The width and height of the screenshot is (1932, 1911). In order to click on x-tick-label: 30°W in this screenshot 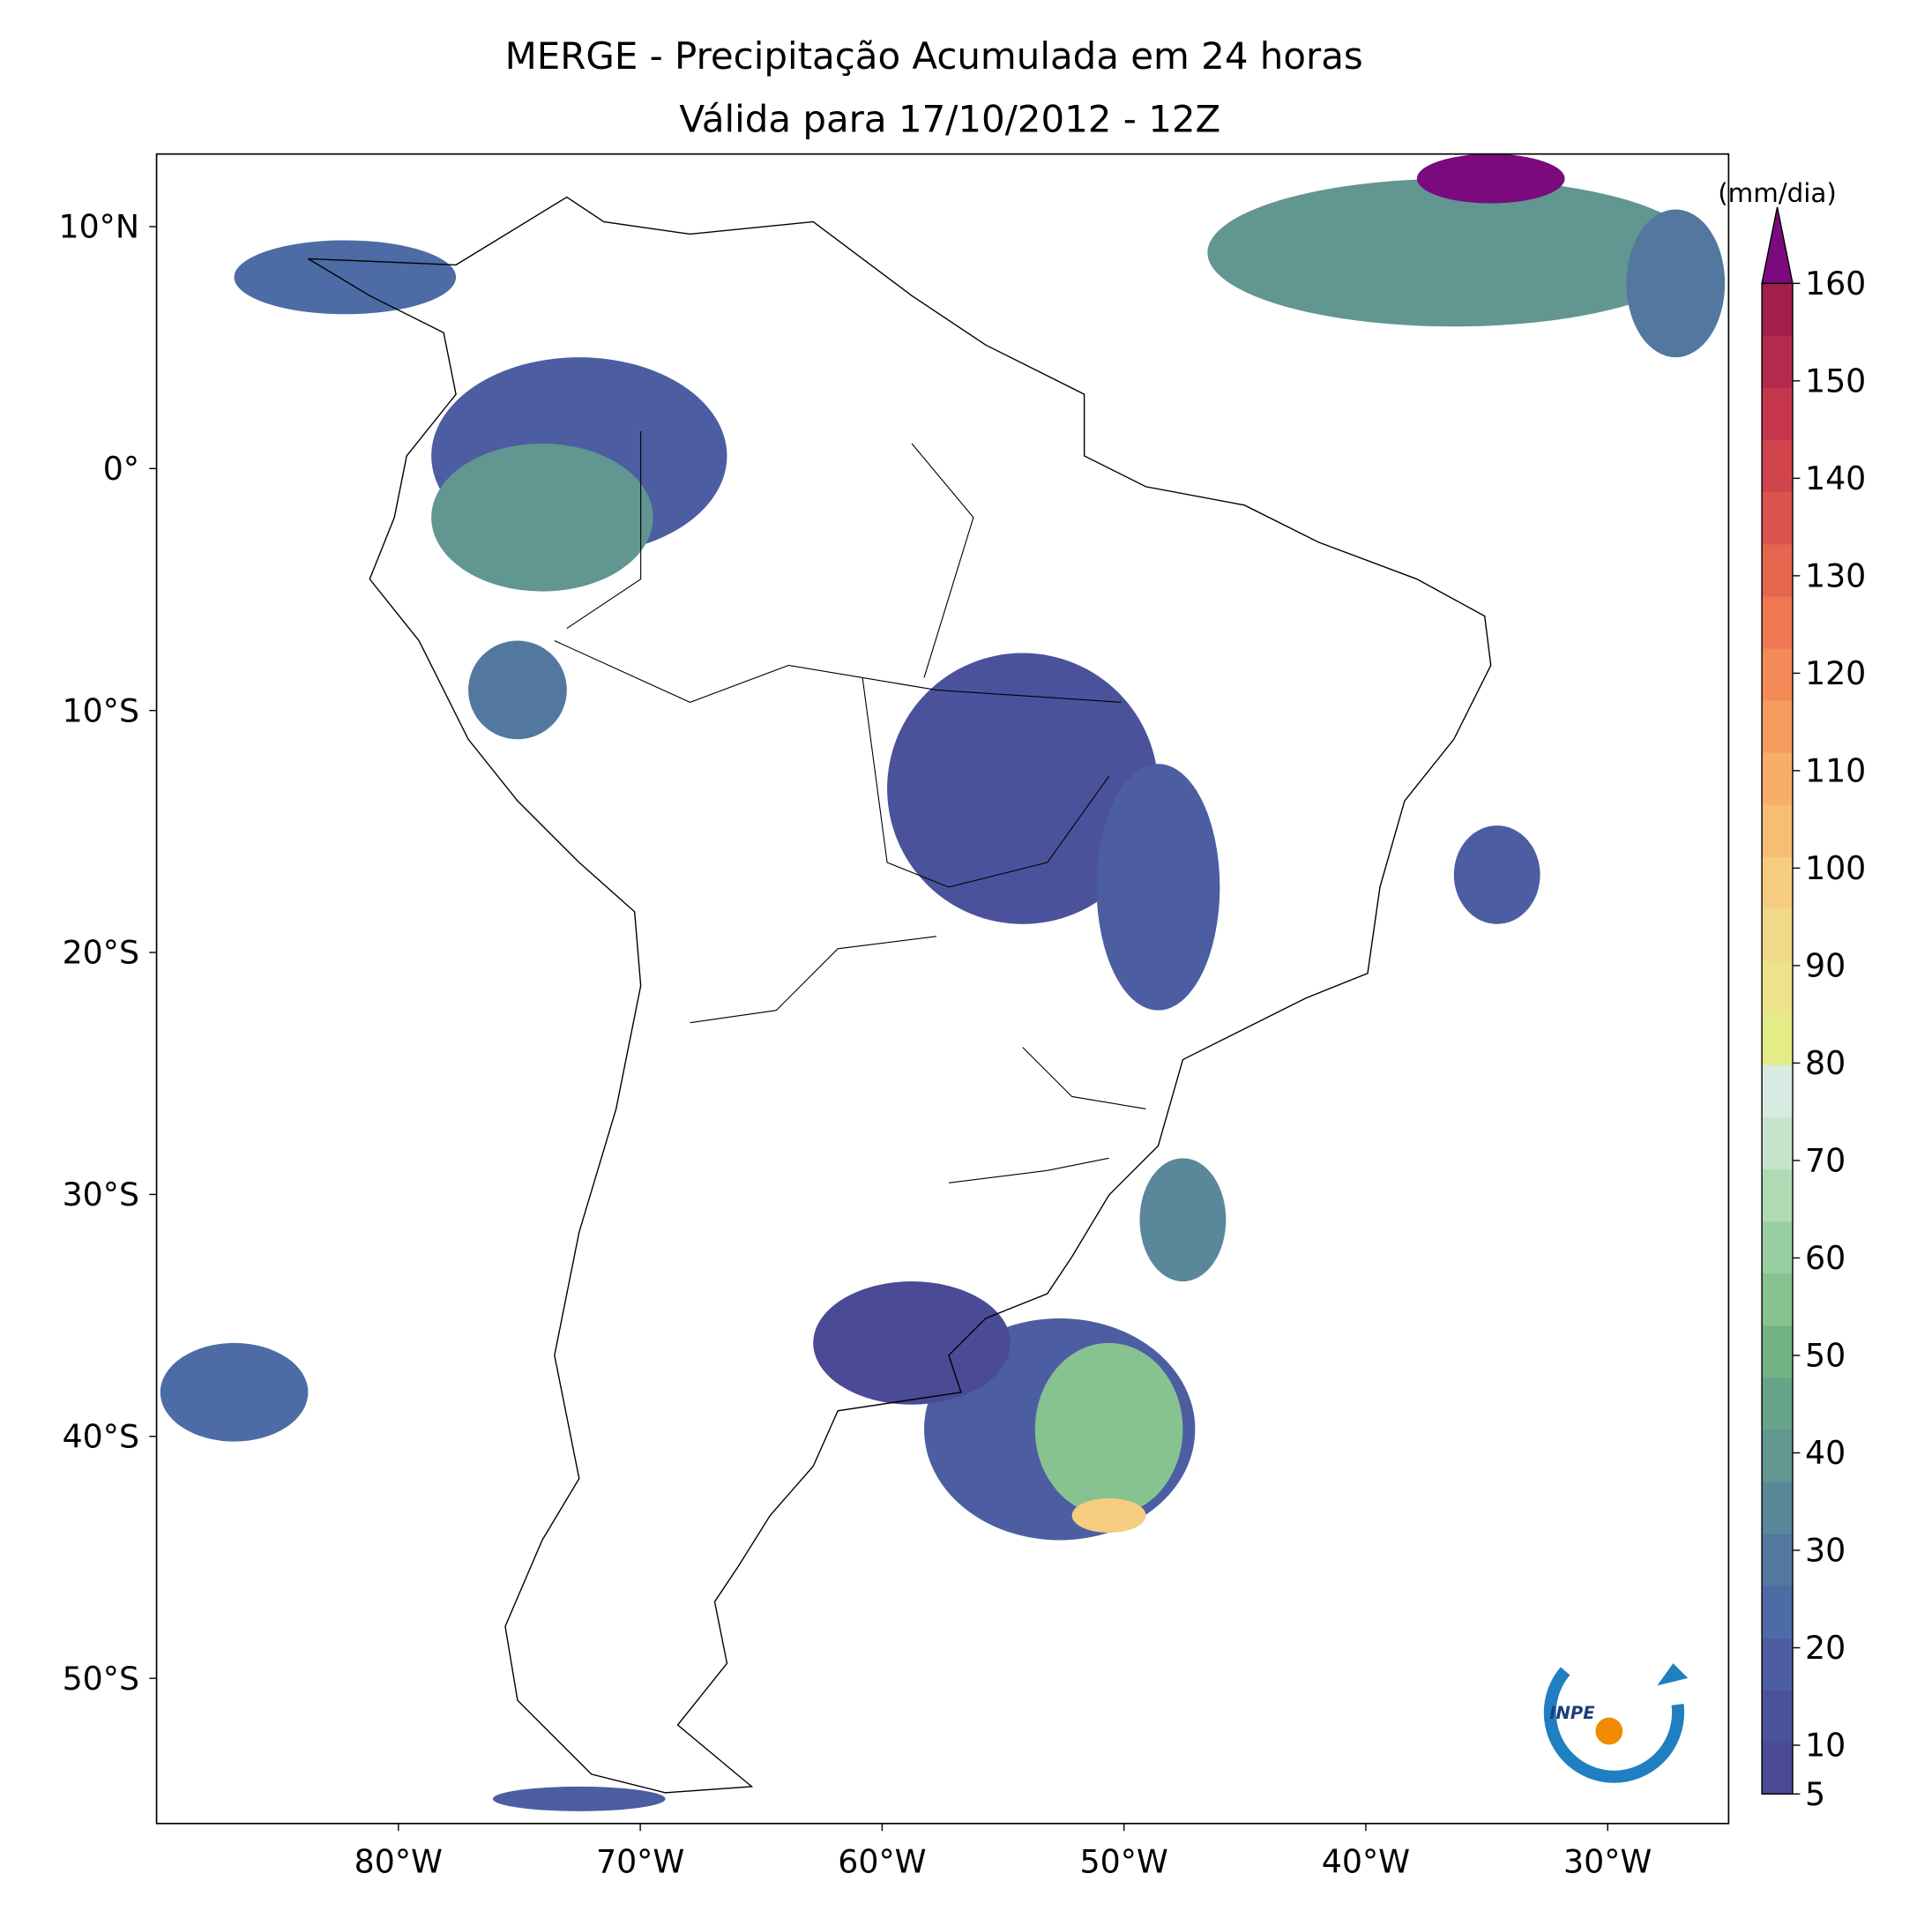, I will do `click(1607, 1862)`.